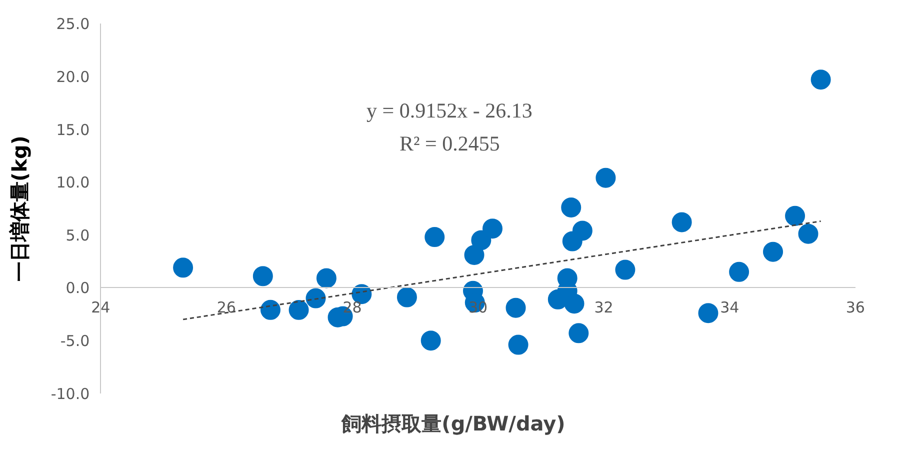 The height and width of the screenshot is (463, 911). What do you see at coordinates (730, 307) in the screenshot?
I see `x-tick-label: 34` at bounding box center [730, 307].